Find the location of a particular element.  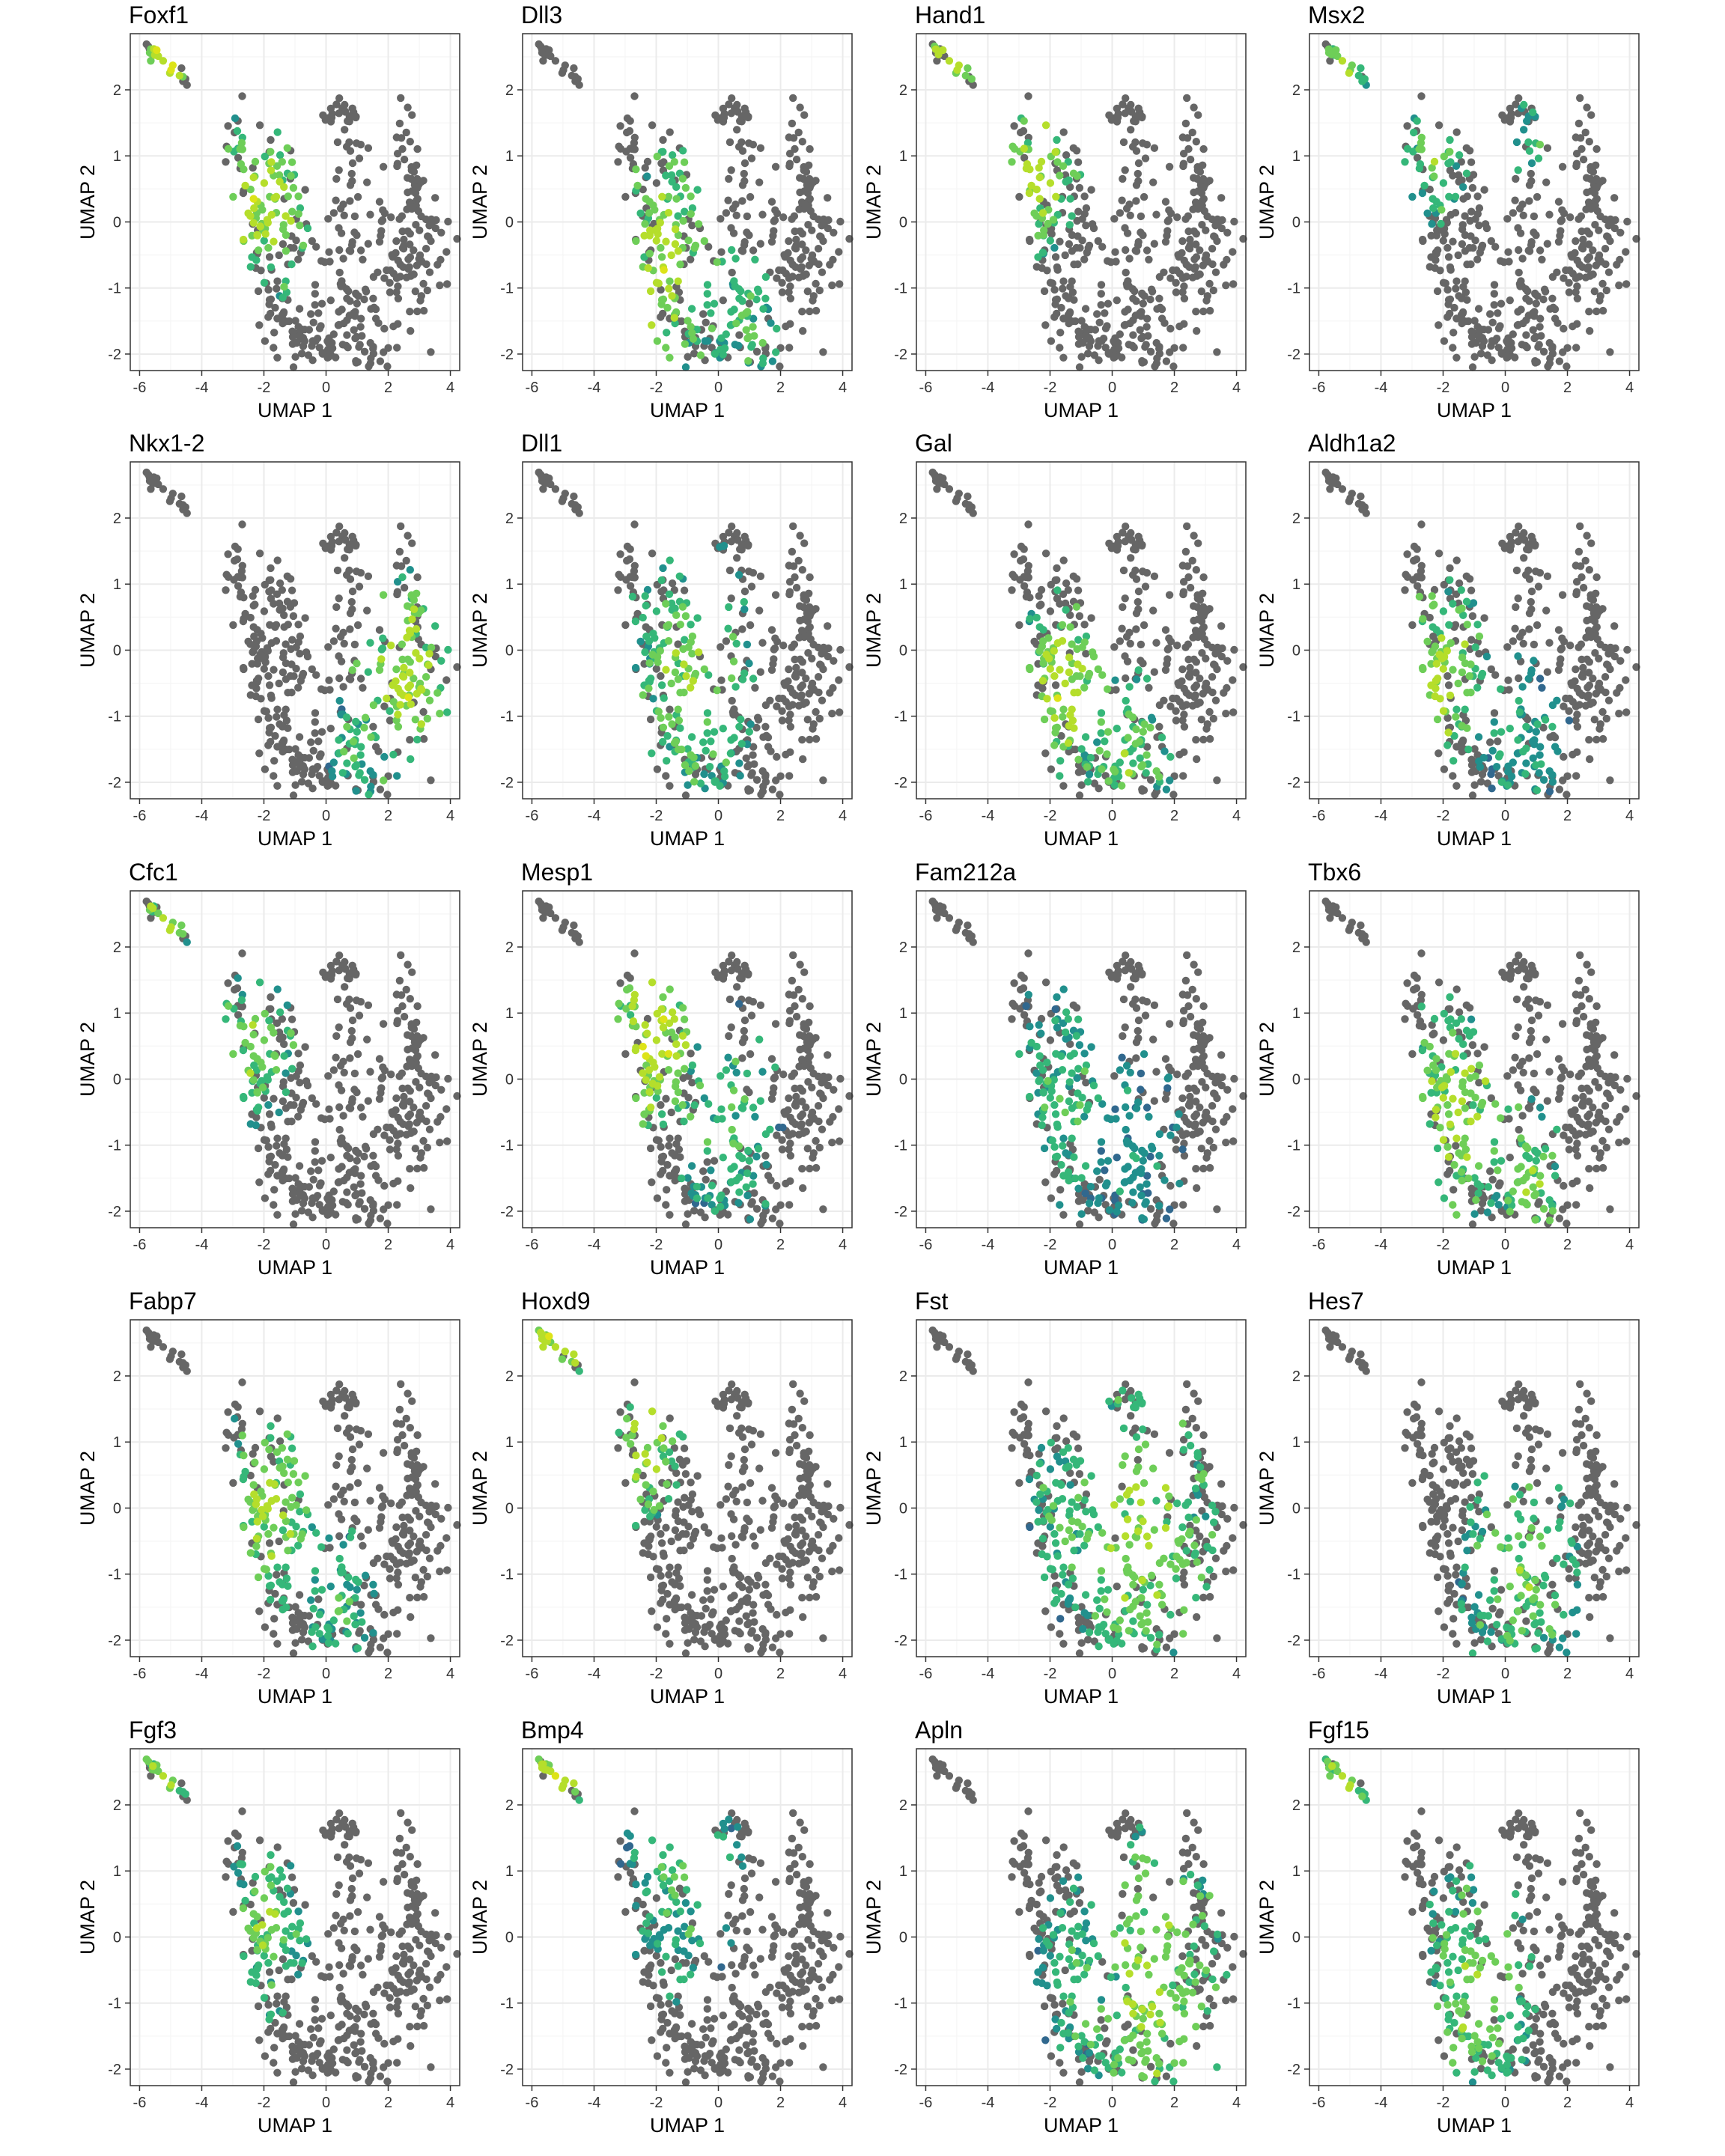

y-tick-label: -2 is located at coordinates (115, 783).